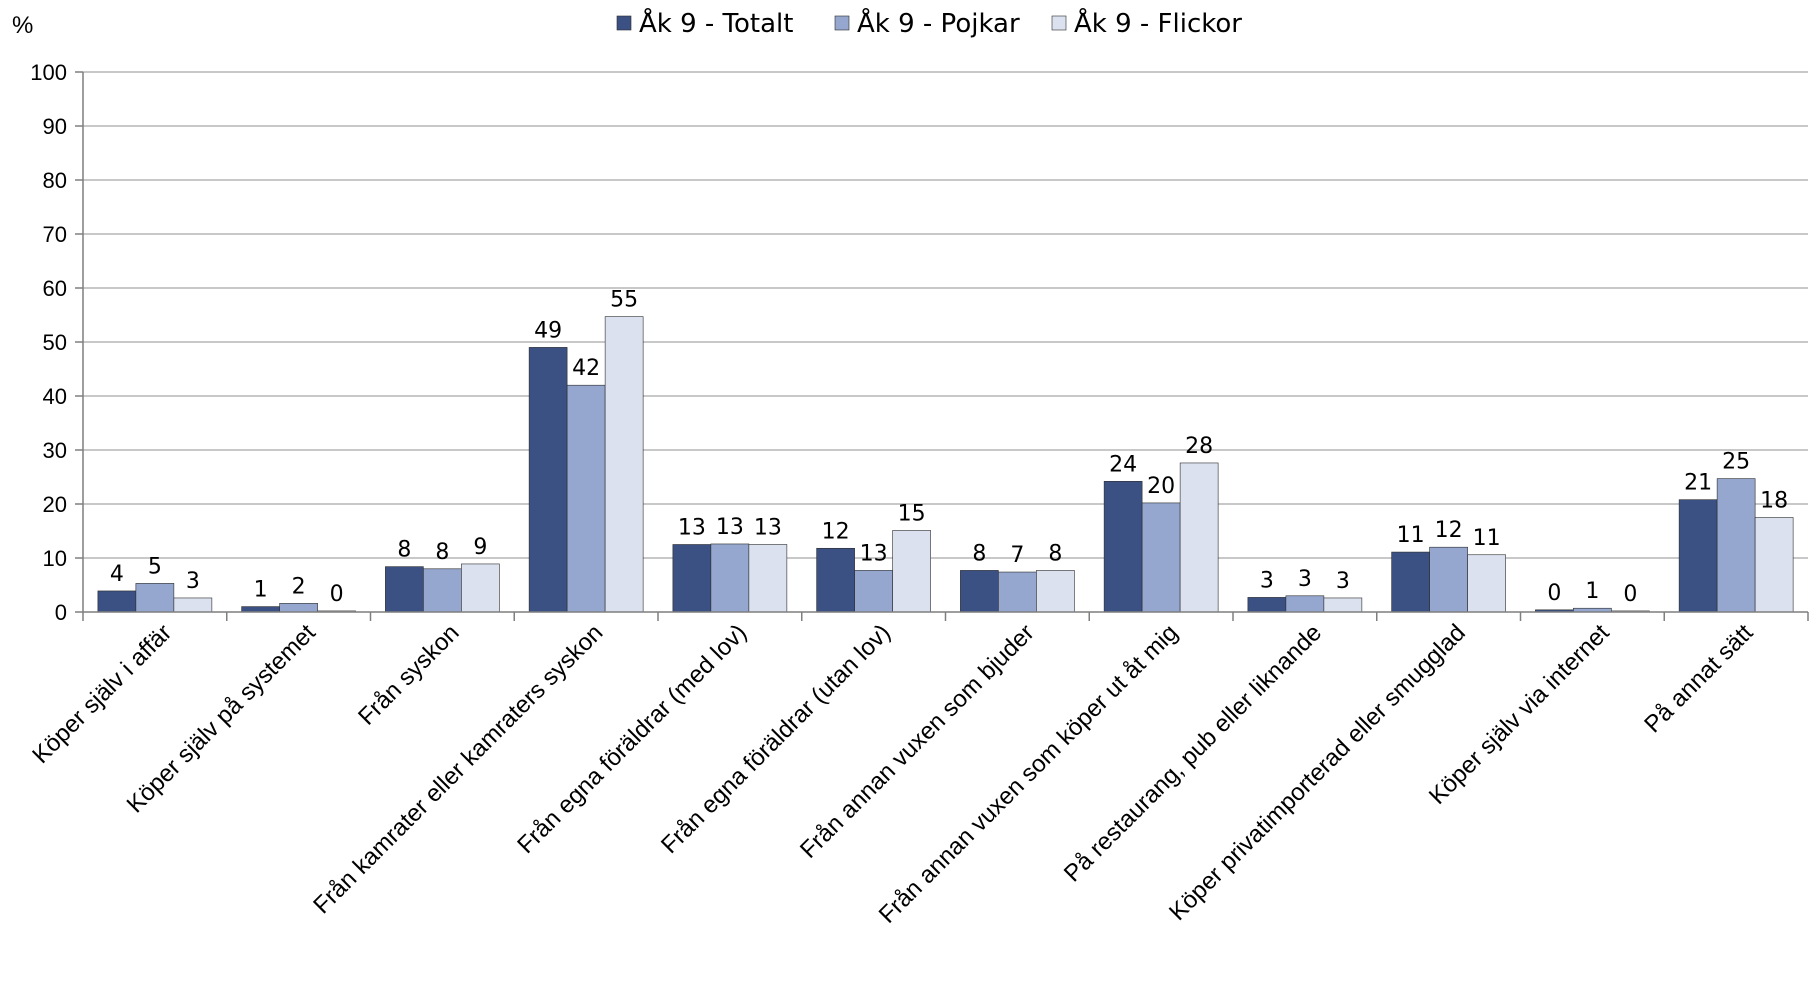 Image resolution: width=1814 pixels, height=983 pixels. I want to click on category-label: Från annan vuxen som köper ut åt mig, so click(1029, 774).